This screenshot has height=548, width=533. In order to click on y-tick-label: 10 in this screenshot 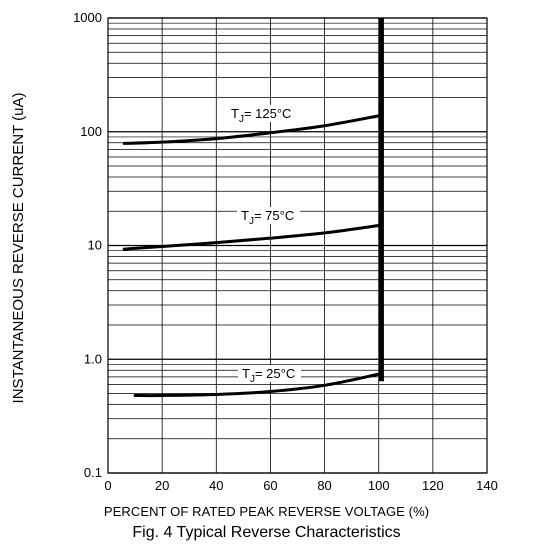, I will do `click(95, 245)`.